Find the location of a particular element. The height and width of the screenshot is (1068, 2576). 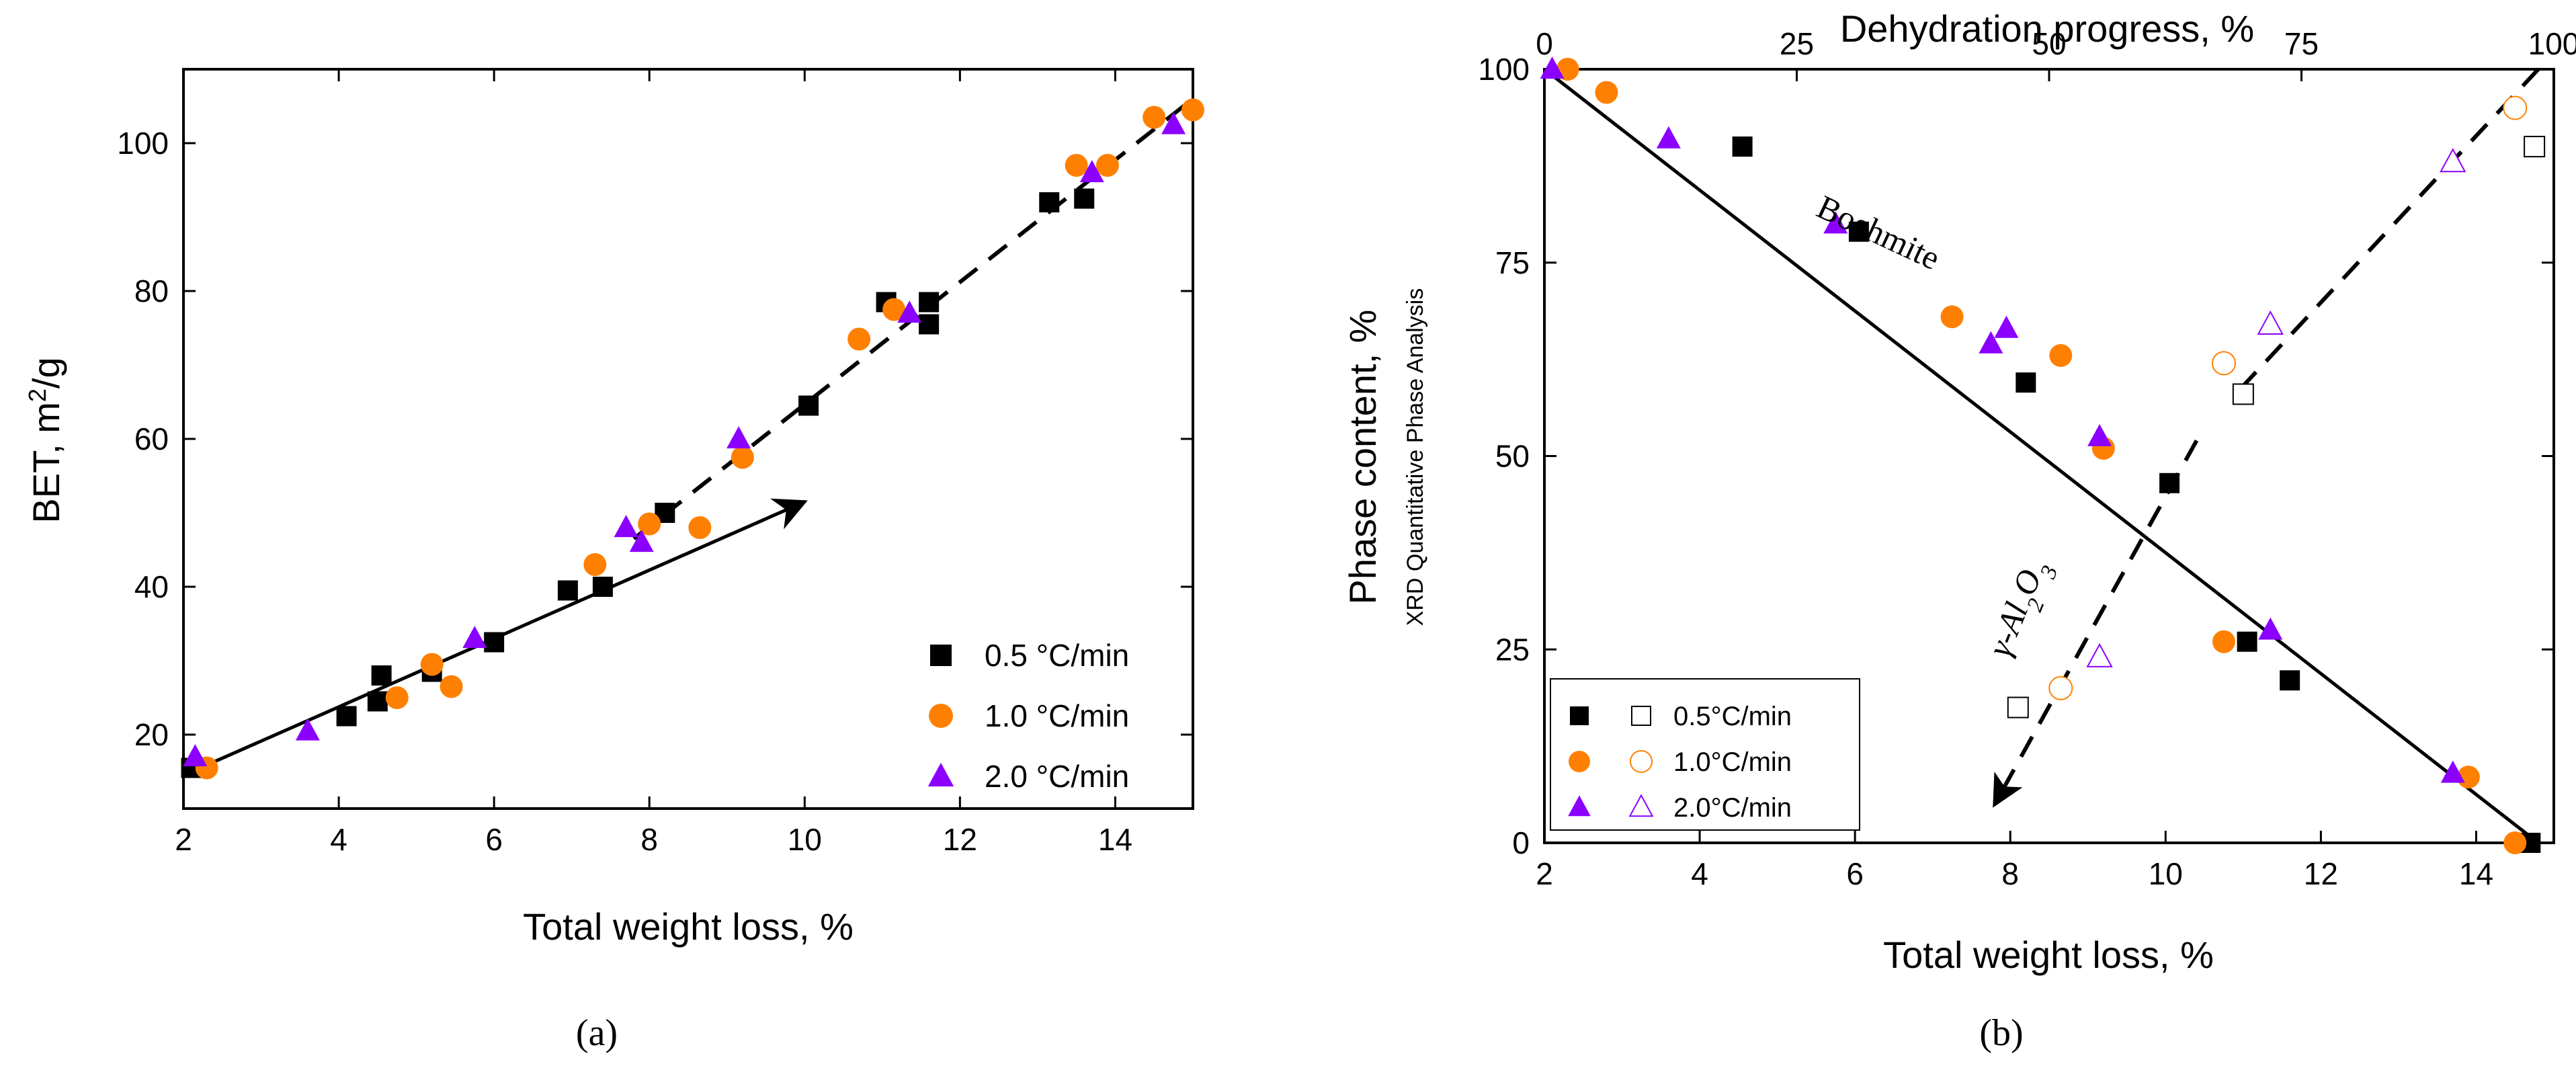

y-tick-label: 60 is located at coordinates (151, 438).